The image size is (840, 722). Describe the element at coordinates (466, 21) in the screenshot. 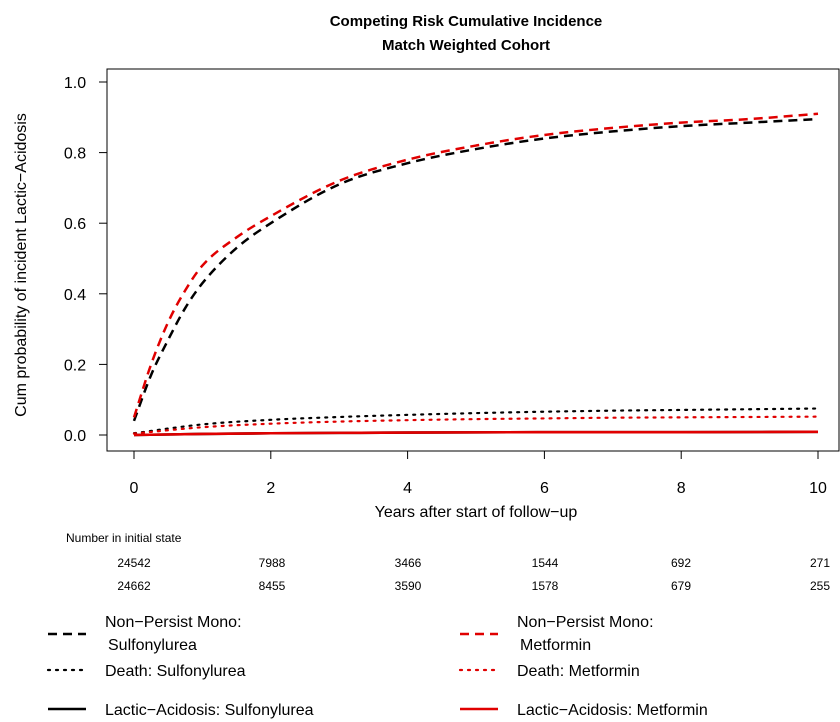

I see `chart-title: Competing Risk Cumulative Incidence` at that location.